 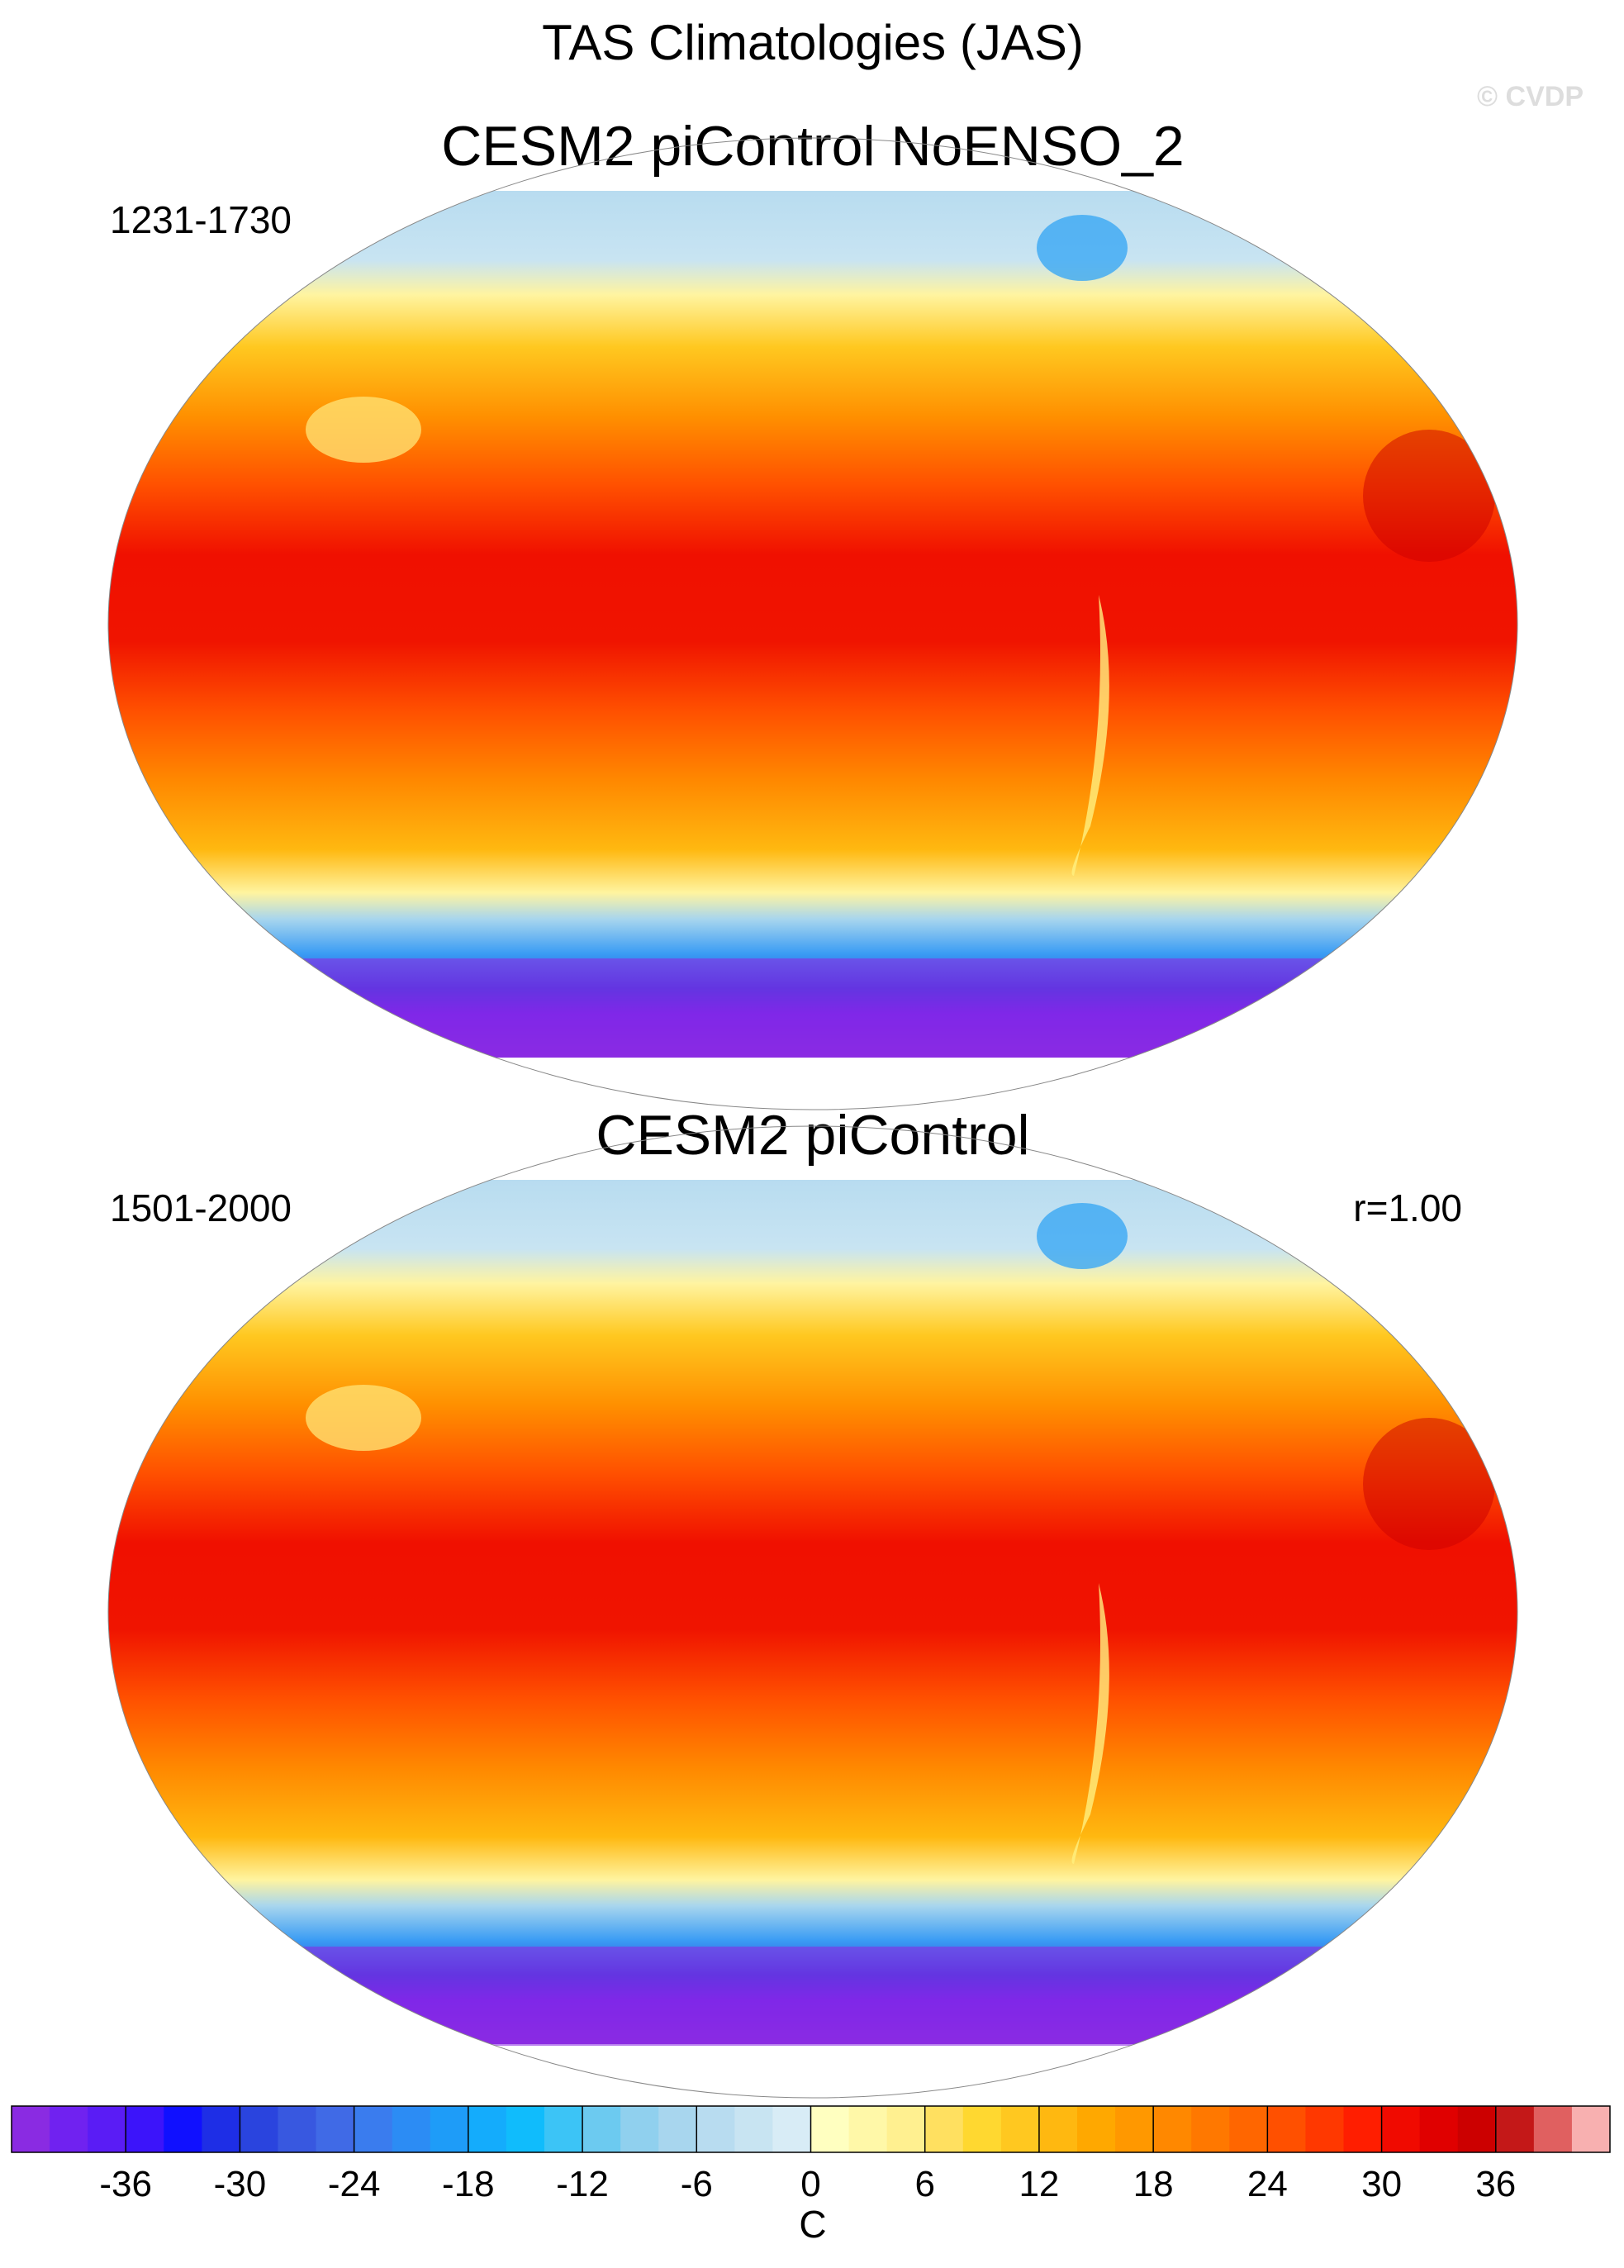 I want to click on colorbar-tick-label: -36, so click(x=125, y=2184).